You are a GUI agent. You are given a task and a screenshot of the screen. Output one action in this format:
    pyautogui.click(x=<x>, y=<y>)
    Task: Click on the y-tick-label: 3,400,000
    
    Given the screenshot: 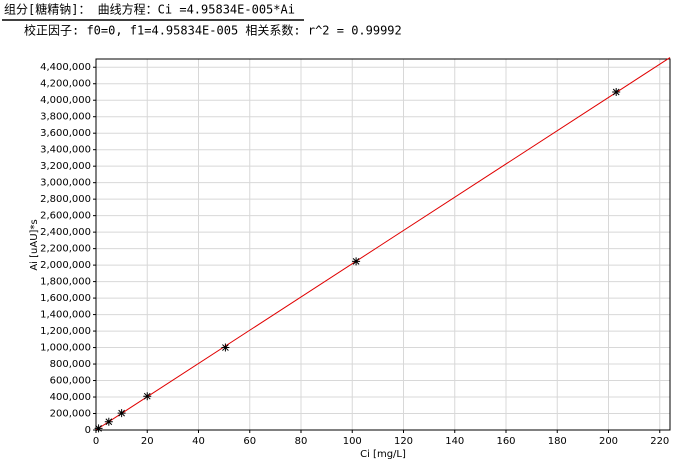 What is the action you would take?
    pyautogui.click(x=65, y=150)
    